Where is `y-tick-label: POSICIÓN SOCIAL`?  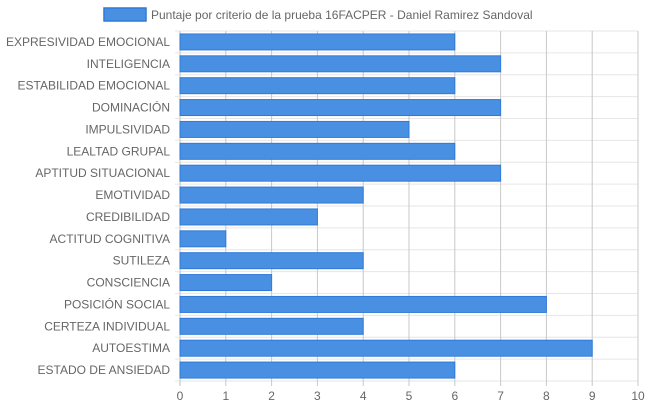 y-tick-label: POSICIÓN SOCIAL is located at coordinates (117, 303).